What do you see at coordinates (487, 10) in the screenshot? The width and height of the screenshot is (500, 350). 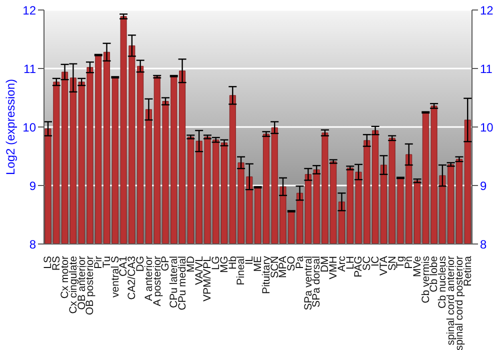 I see `y2-tick-label: 12` at bounding box center [487, 10].